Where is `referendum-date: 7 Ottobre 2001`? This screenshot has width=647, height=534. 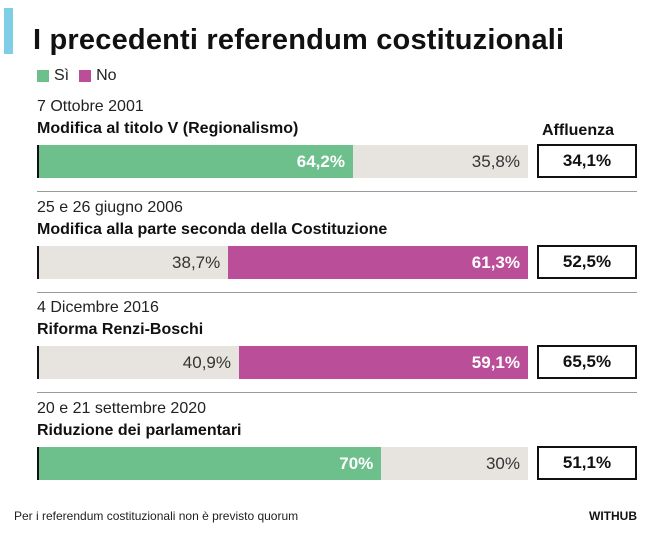 referendum-date: 7 Ottobre 2001 is located at coordinates (90, 106).